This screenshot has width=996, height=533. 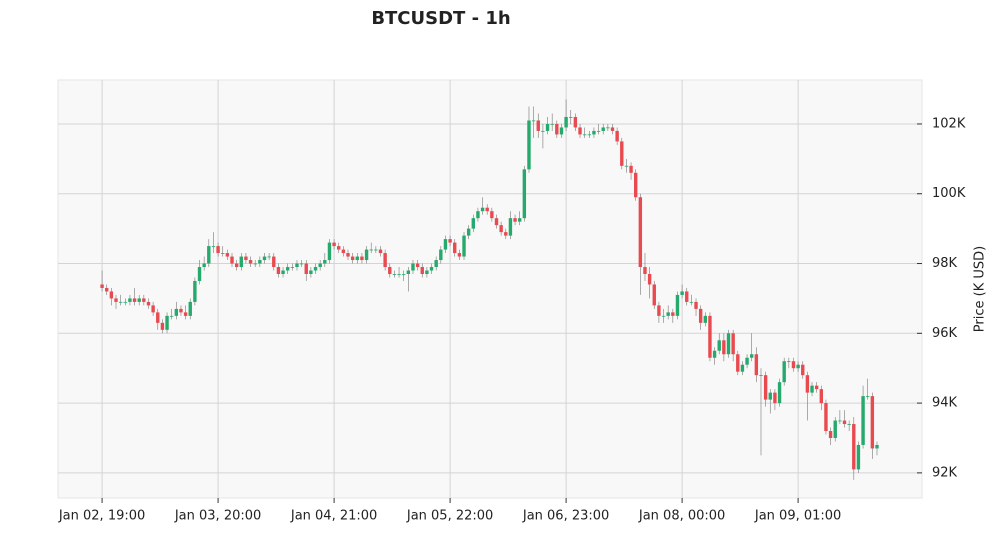 I want to click on x-tick-label: Jan 02, 19:00, so click(x=101, y=516).